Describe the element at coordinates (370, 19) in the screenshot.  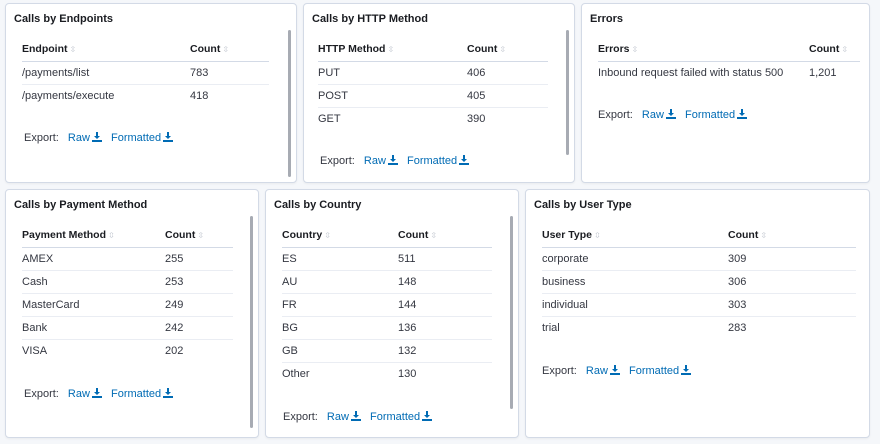
I see `panel-title: Calls by HTTP Method` at that location.